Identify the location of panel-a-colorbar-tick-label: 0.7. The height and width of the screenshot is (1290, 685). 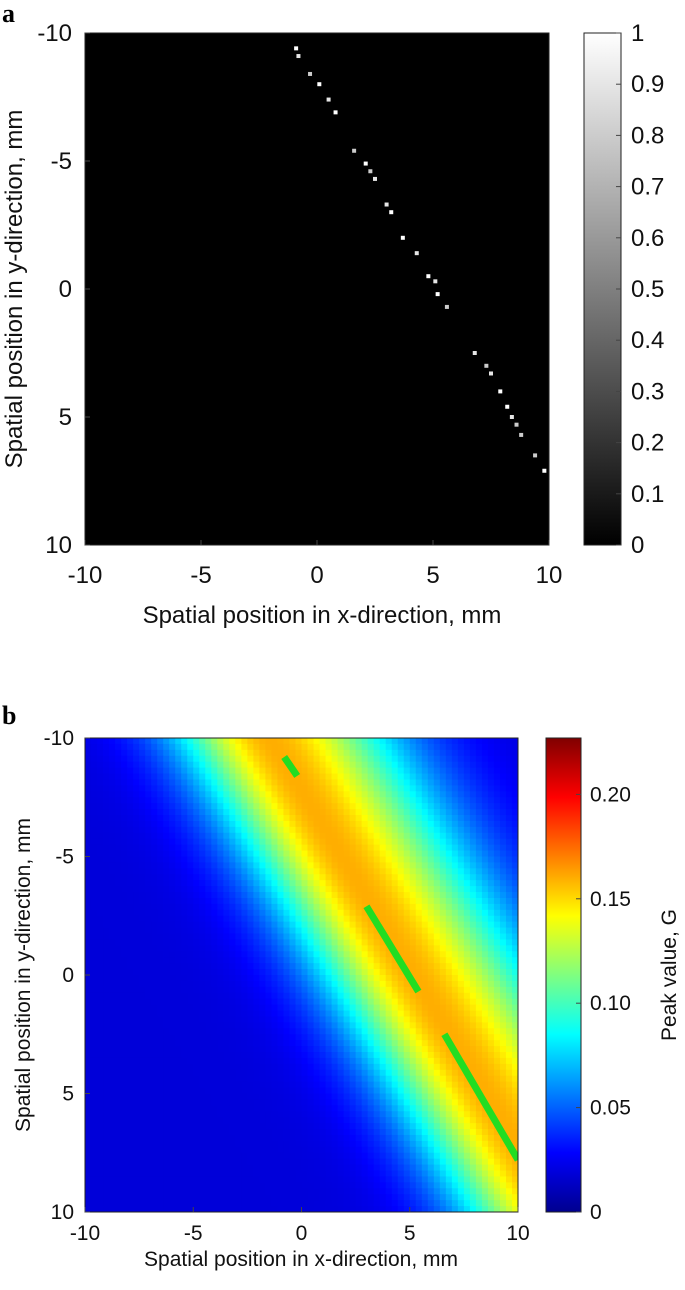
(647, 187).